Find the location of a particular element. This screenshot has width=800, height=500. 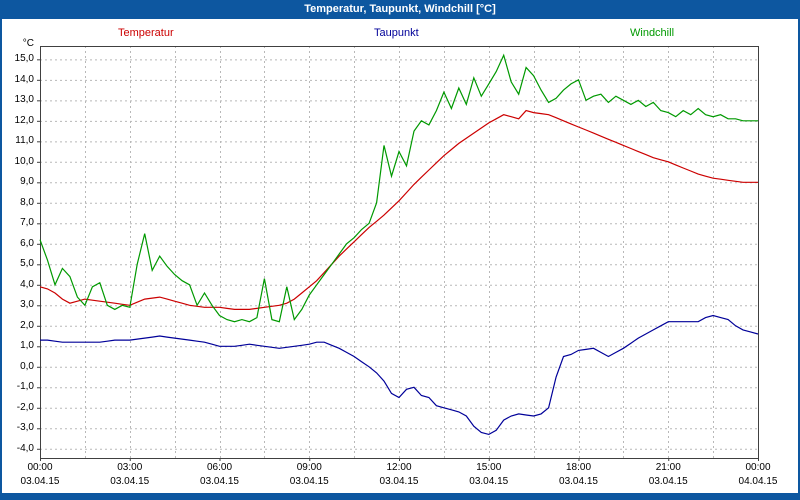

window-title: Temperatur, Taupunkt, Windchill [°C] is located at coordinates (400, 9).